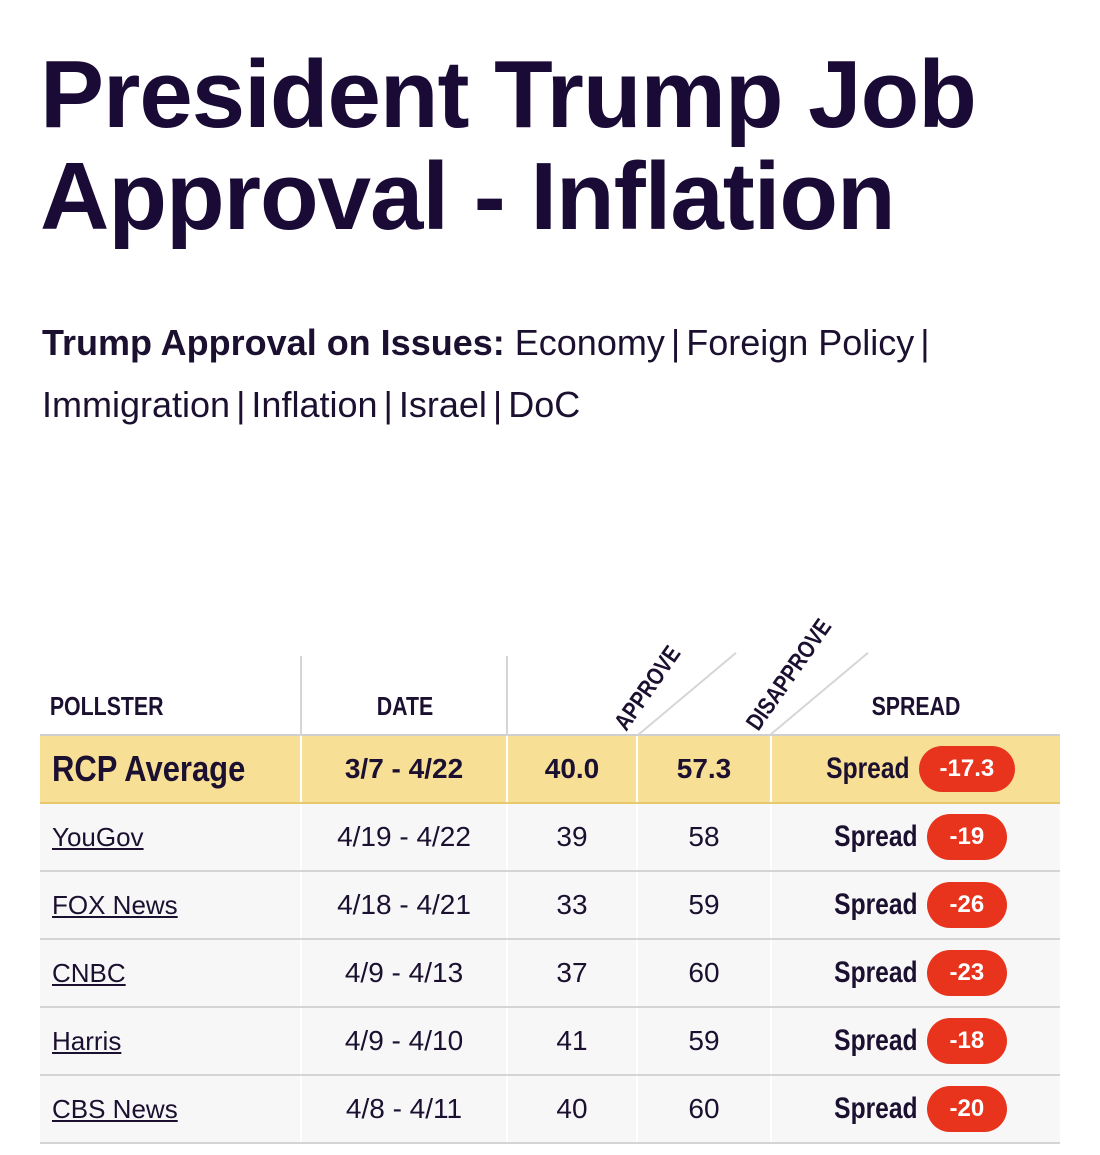 The height and width of the screenshot is (1155, 1100). Describe the element at coordinates (171, 973) in the screenshot. I see `pollster-cell: CNBC` at that location.